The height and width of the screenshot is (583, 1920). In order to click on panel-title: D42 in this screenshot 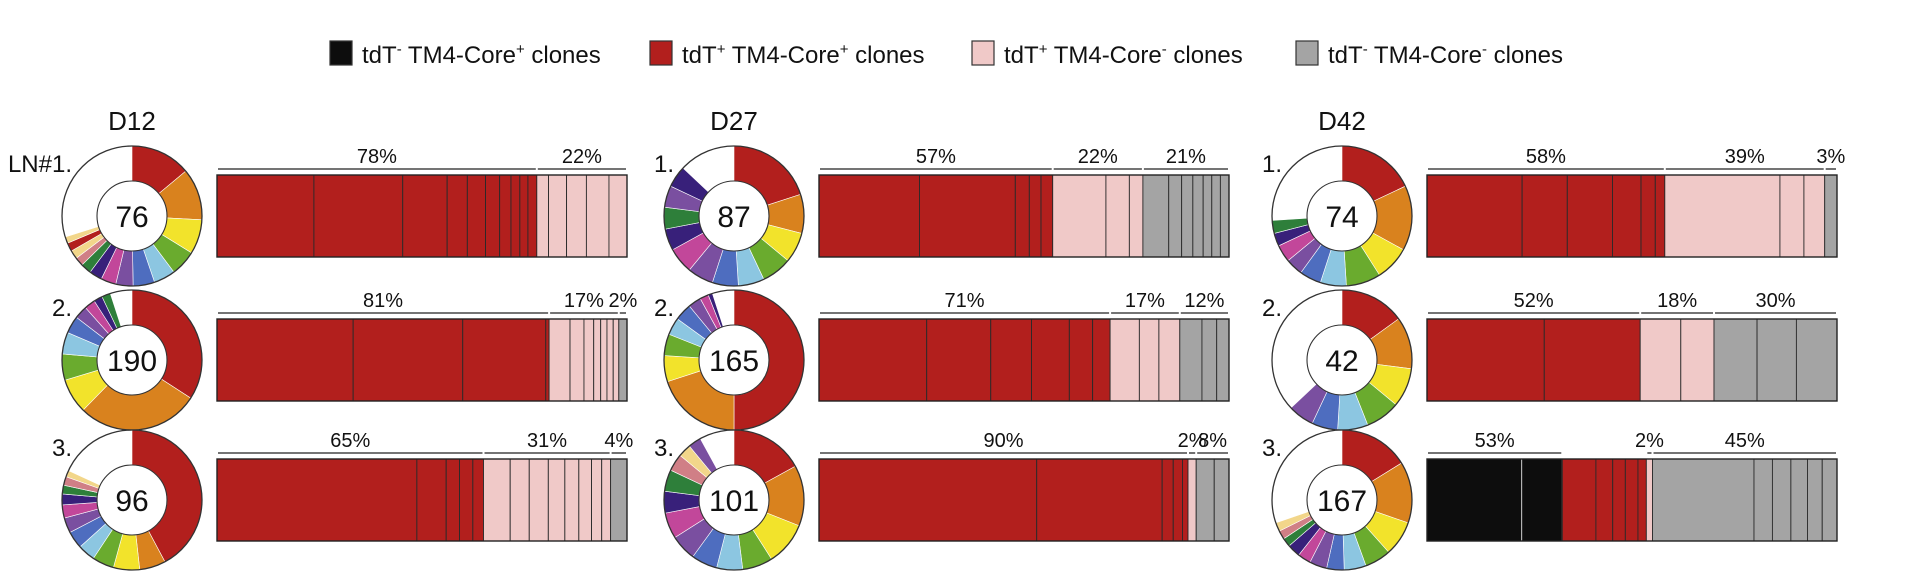, I will do `click(1342, 121)`.